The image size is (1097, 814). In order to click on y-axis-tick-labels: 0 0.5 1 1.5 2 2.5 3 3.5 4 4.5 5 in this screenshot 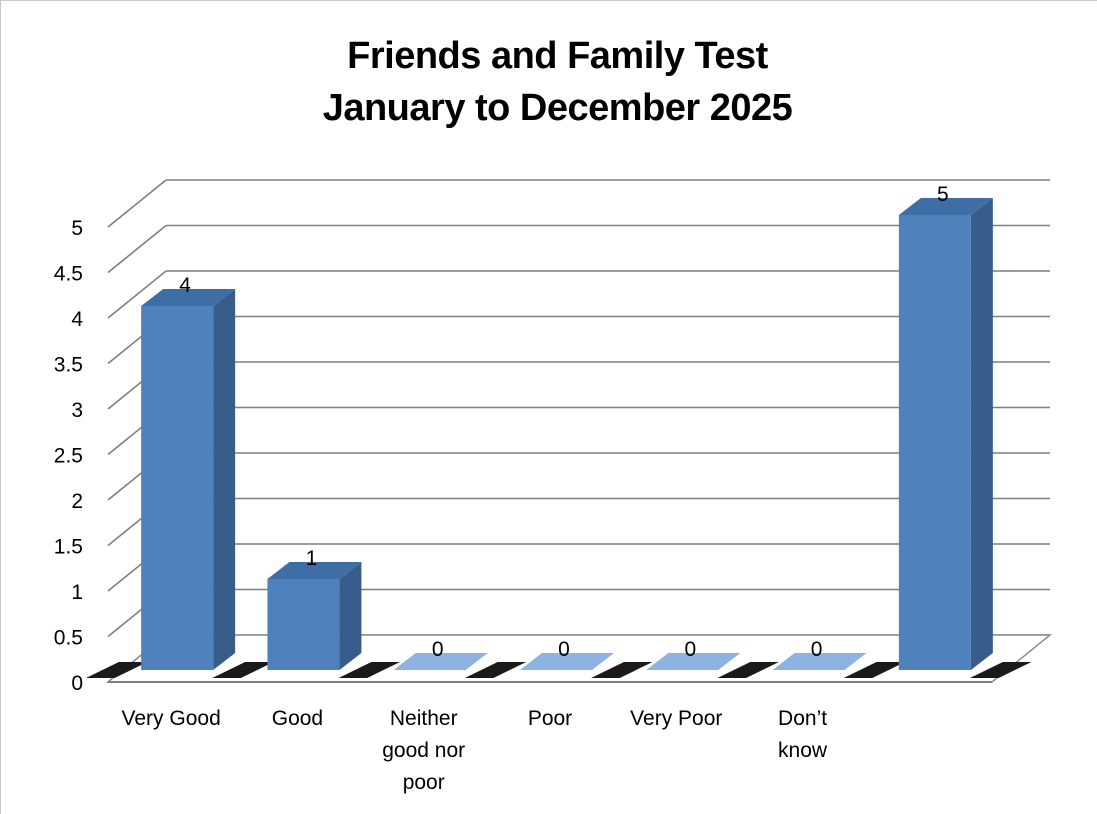, I will do `click(69, 456)`.